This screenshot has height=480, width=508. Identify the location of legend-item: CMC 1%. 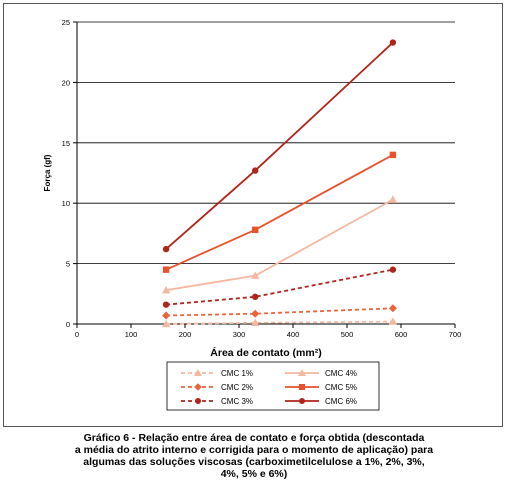
(217, 373).